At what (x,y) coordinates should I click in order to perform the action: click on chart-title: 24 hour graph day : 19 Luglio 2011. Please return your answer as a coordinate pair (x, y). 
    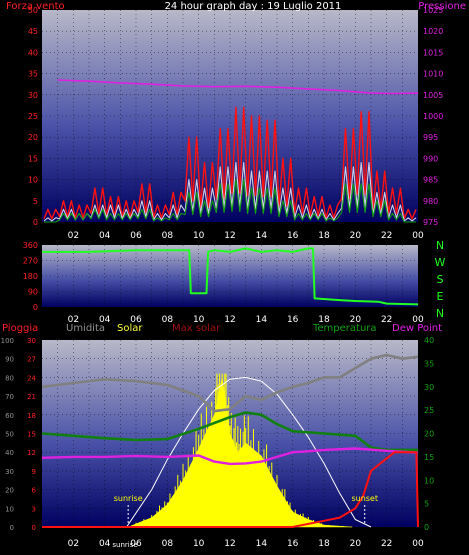
    Looking at the image, I should click on (253, 6).